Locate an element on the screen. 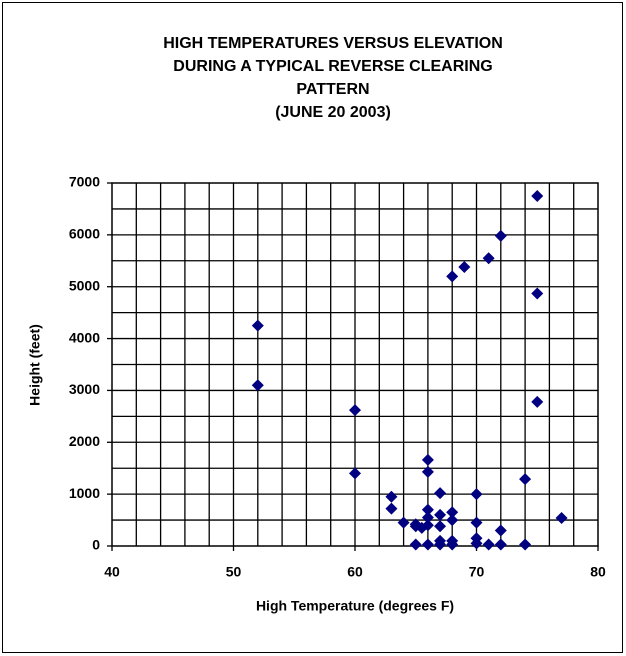 Image resolution: width=626 pixels, height=656 pixels. y-tick-label: 1000 is located at coordinates (84, 493).